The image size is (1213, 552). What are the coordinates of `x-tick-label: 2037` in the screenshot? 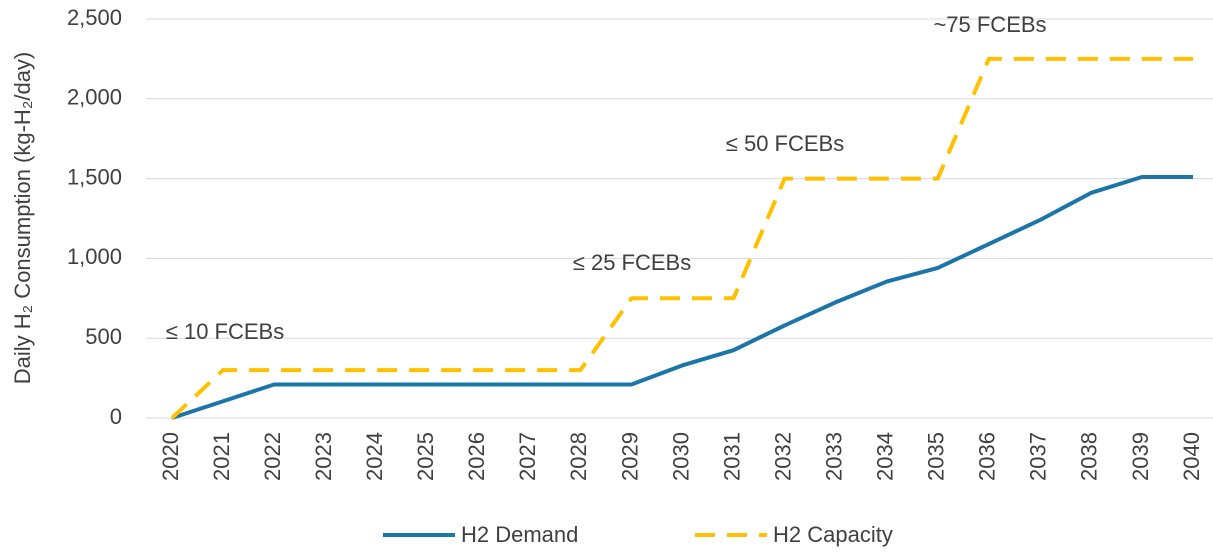 It's located at (1038, 456).